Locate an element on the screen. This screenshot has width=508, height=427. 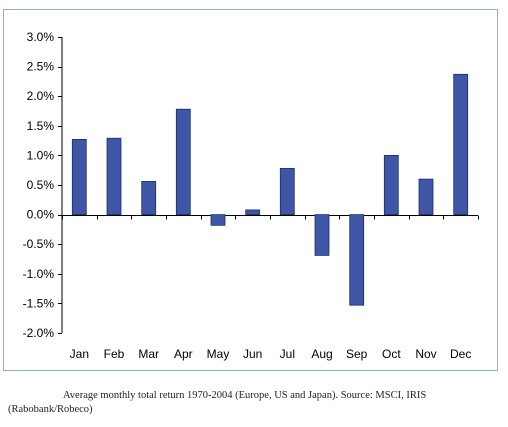
y-tick-label: 2.0% is located at coordinates (41, 96).